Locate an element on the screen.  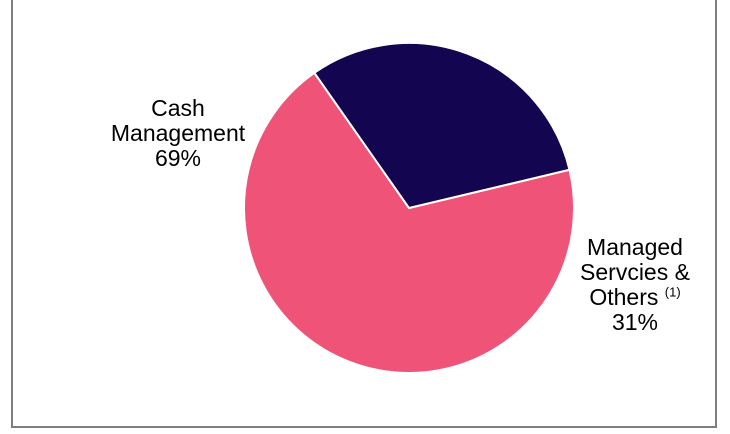
label-cash-management: Cash Management 69% is located at coordinates (178, 133).